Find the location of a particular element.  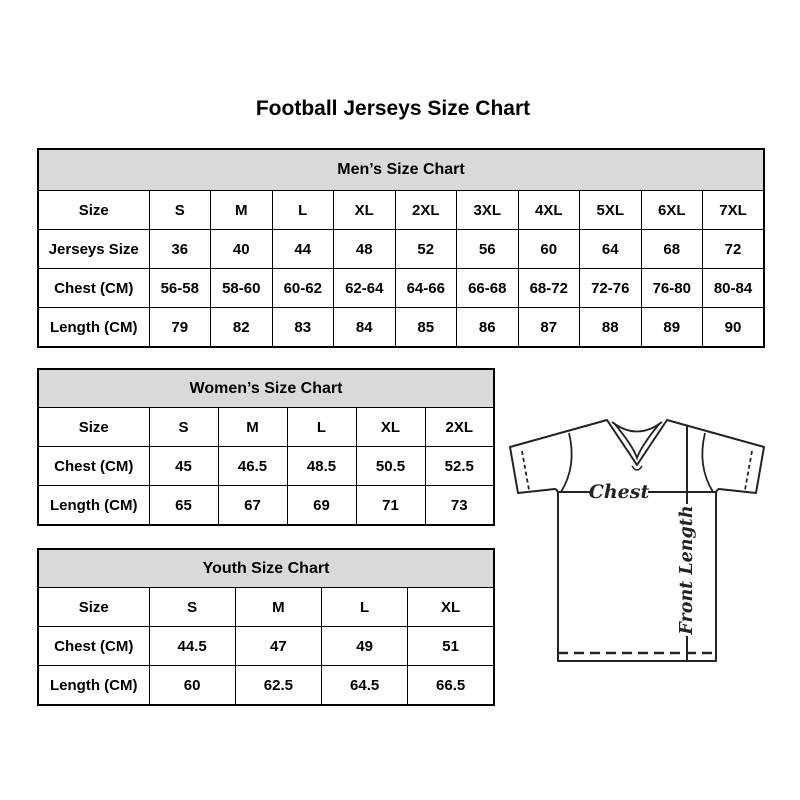

value-cell: 46.5 is located at coordinates (252, 466).